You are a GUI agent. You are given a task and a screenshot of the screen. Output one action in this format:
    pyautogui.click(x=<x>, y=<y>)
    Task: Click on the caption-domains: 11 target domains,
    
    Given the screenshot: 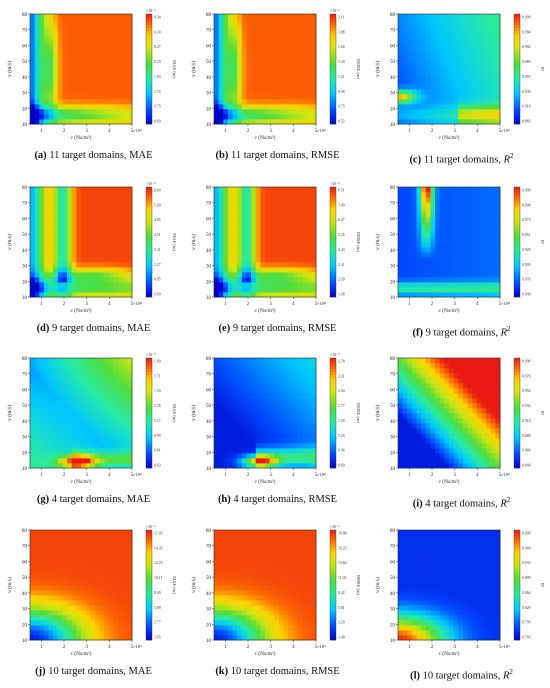 What is the action you would take?
    pyautogui.click(x=462, y=160)
    